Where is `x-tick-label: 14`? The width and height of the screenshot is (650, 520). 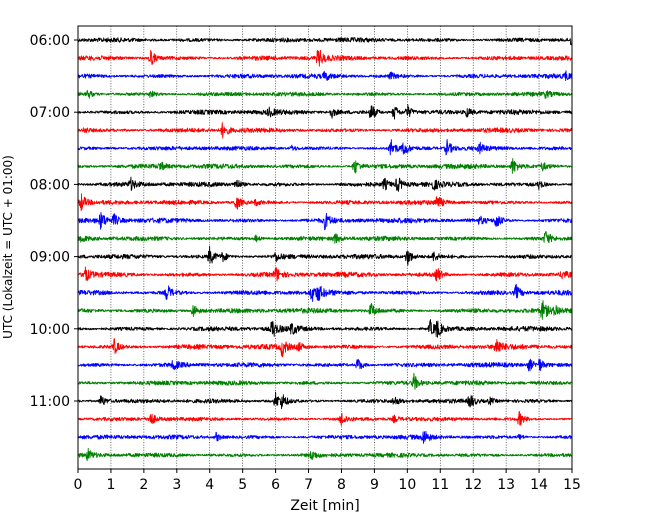
x-tick-label: 14 is located at coordinates (539, 485).